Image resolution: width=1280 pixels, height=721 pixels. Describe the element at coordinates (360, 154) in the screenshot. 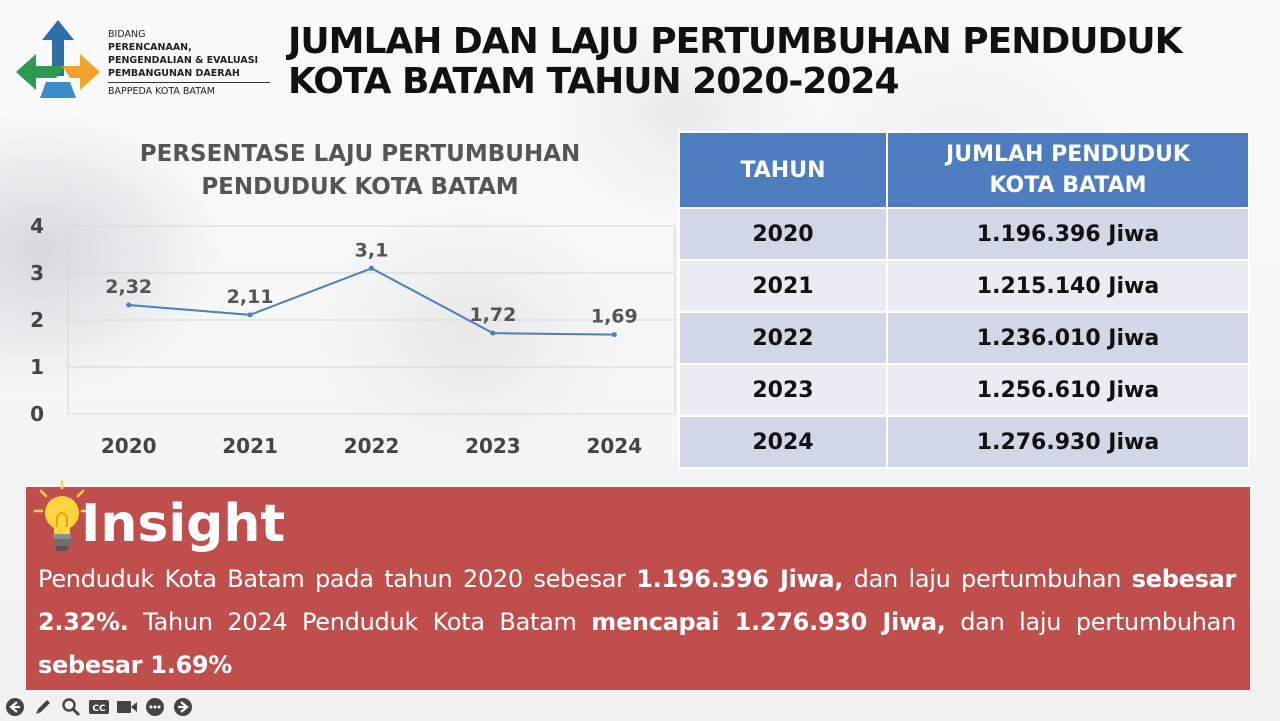

I see `chart-title-line-1: PERSENTASE LAJU PERTUMBUHAN` at that location.